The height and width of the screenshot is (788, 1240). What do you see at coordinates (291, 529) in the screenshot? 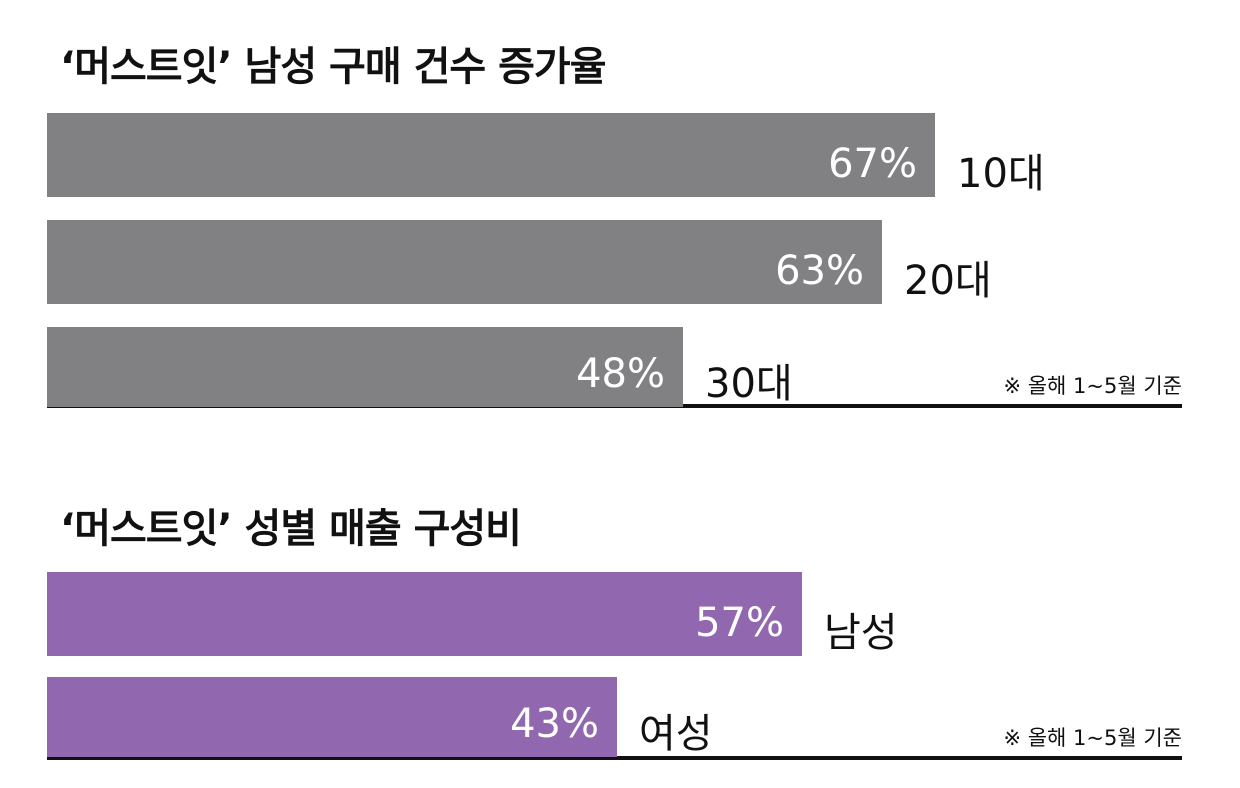
I see `chart-title-sales-by-gender: ‘머스트잇’ 성별 매출 구성비` at bounding box center [291, 529].